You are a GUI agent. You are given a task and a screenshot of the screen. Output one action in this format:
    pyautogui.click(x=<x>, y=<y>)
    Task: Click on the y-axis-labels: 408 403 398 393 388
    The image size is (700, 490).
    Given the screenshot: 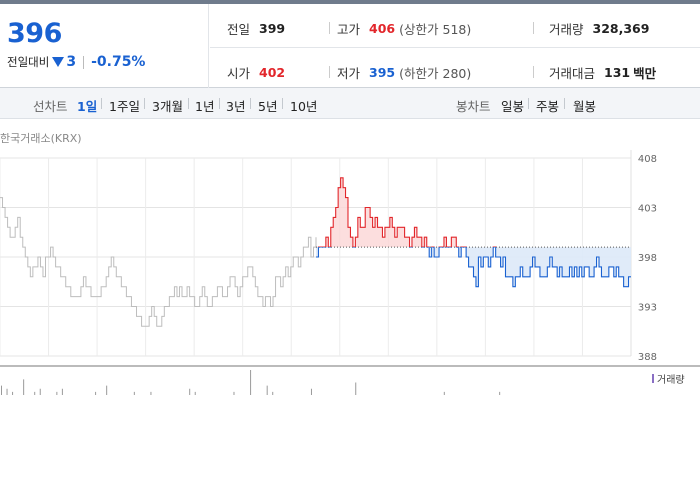 What is the action you would take?
    pyautogui.click(x=647, y=258)
    